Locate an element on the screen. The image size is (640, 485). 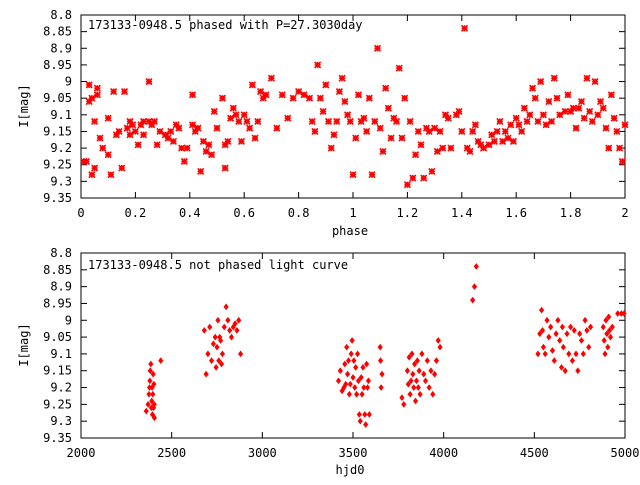
y-tick-label: 9.35 is located at coordinates (57, 438).